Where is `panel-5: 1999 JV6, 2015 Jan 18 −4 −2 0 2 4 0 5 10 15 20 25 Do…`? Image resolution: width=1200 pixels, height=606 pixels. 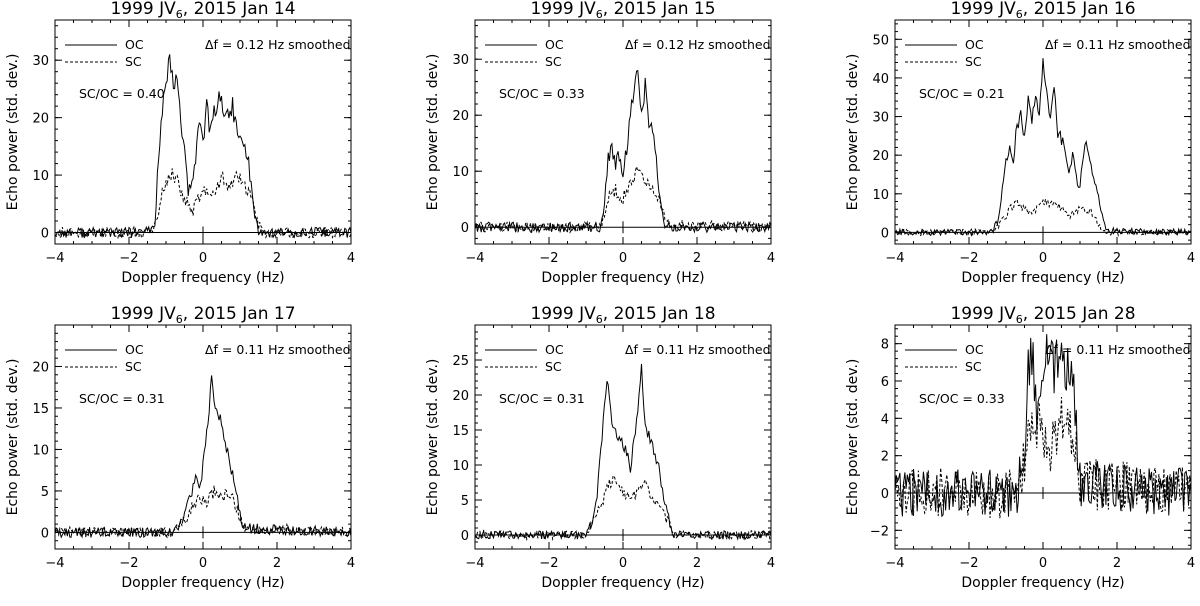 panel-5: 1999 JV6, 2015 Jan 18 −4 −2 0 2 4 0 5 10 15 20 25 Do… is located at coordinates (600, 447).